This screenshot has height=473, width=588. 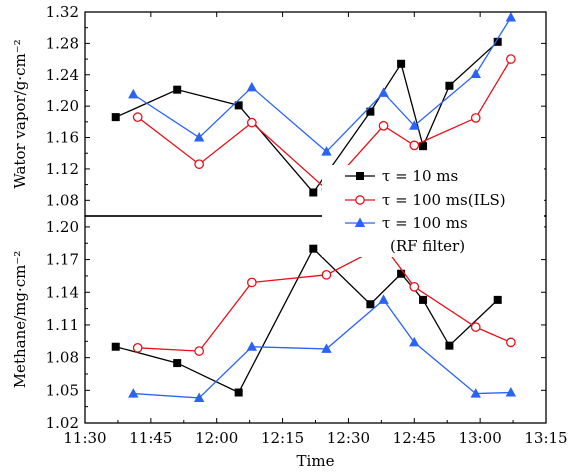 What do you see at coordinates (62, 325) in the screenshot?
I see `bottom-y-tick-label: 1.11` at bounding box center [62, 325].